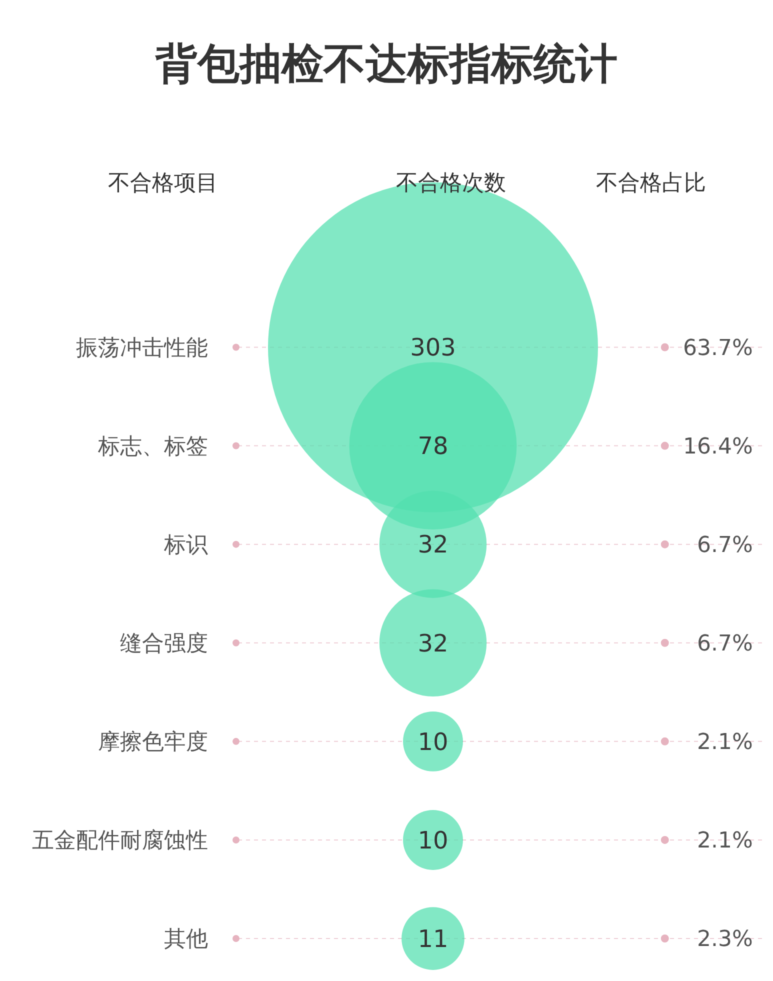 This screenshot has width=773, height=981. I want to click on data-label: 63.7%, so click(717, 348).